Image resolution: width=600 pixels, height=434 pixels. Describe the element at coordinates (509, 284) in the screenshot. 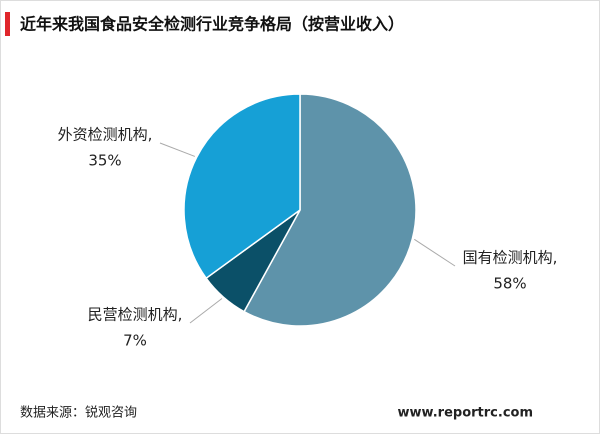

I see `value-label: 58%` at that location.